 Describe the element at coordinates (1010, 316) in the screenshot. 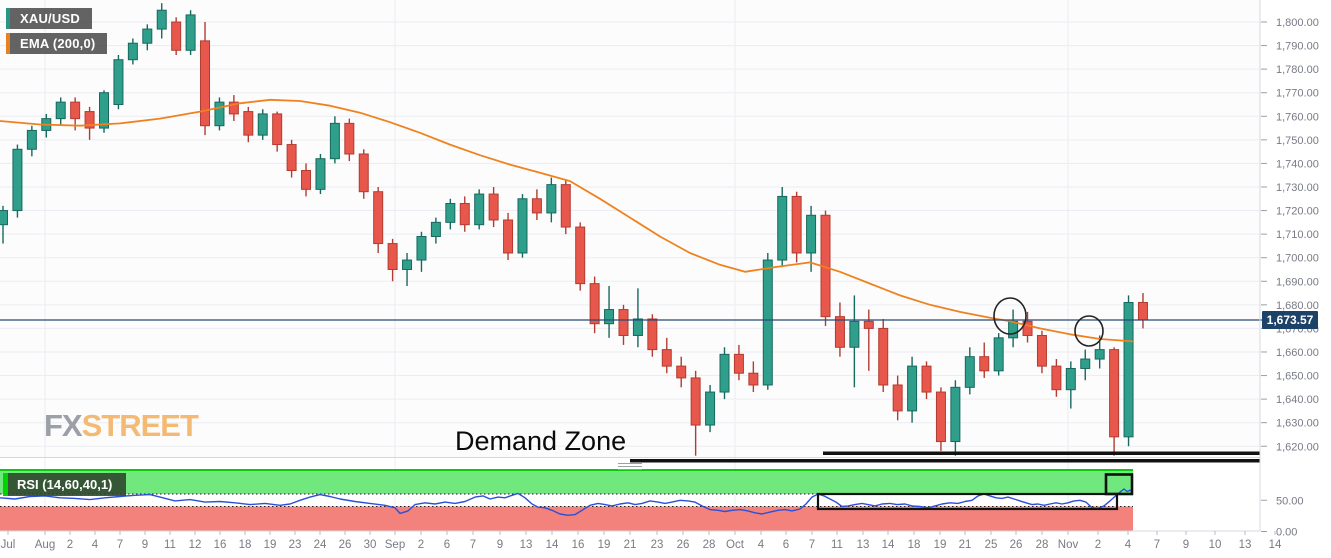

I see `ema-retest-circle` at that location.